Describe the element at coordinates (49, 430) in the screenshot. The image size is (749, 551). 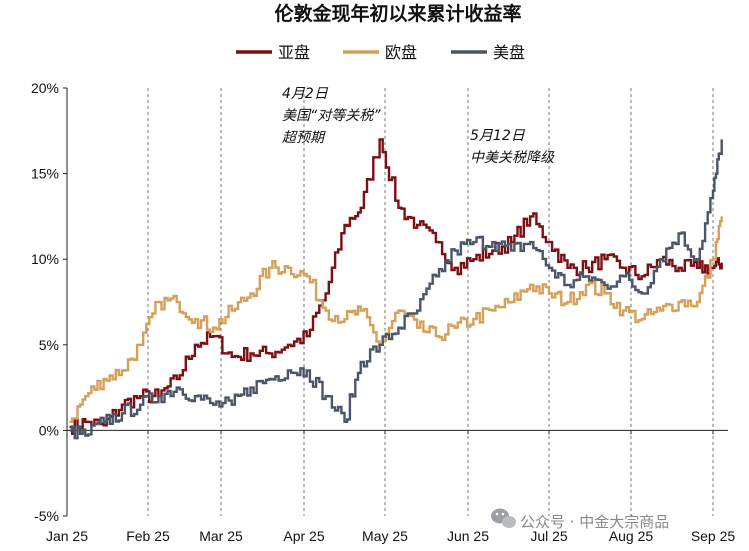
I see `y-tick-label: 0%` at that location.